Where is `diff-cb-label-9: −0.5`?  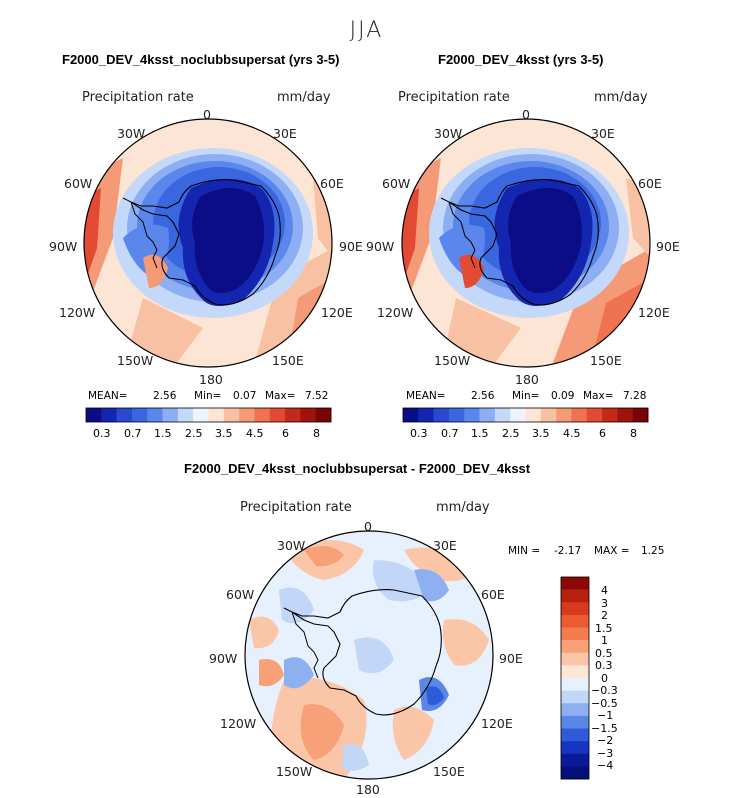 diff-cb-label-9: −0.5 is located at coordinates (604, 703).